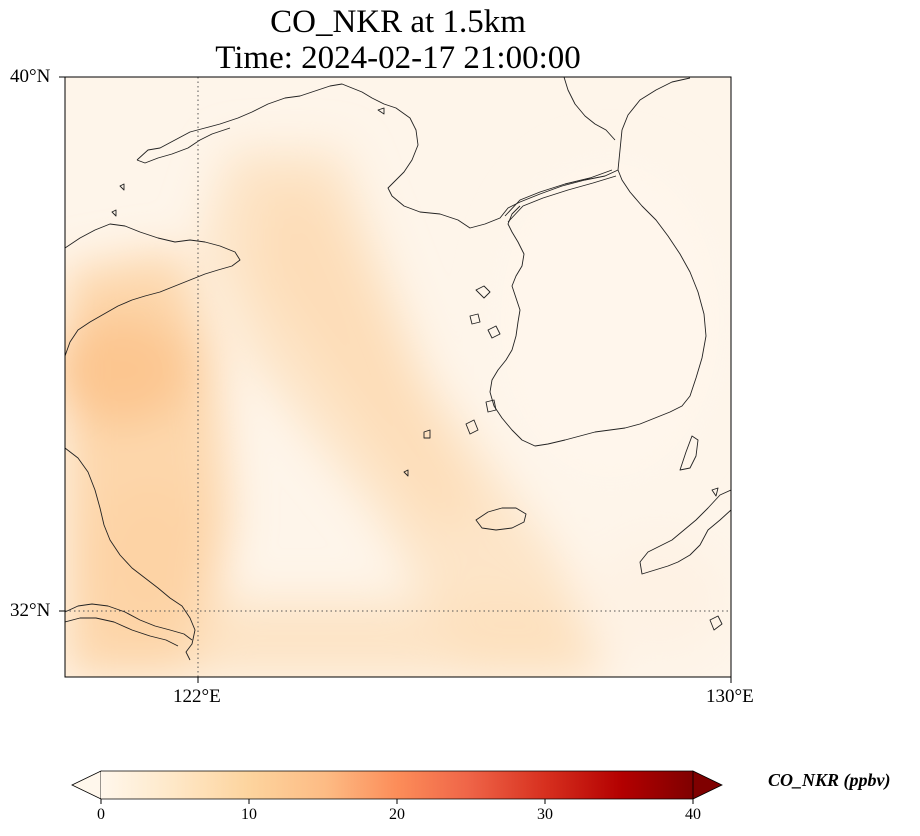  What do you see at coordinates (130, 554) in the screenshot?
I see `china-east-coast` at bounding box center [130, 554].